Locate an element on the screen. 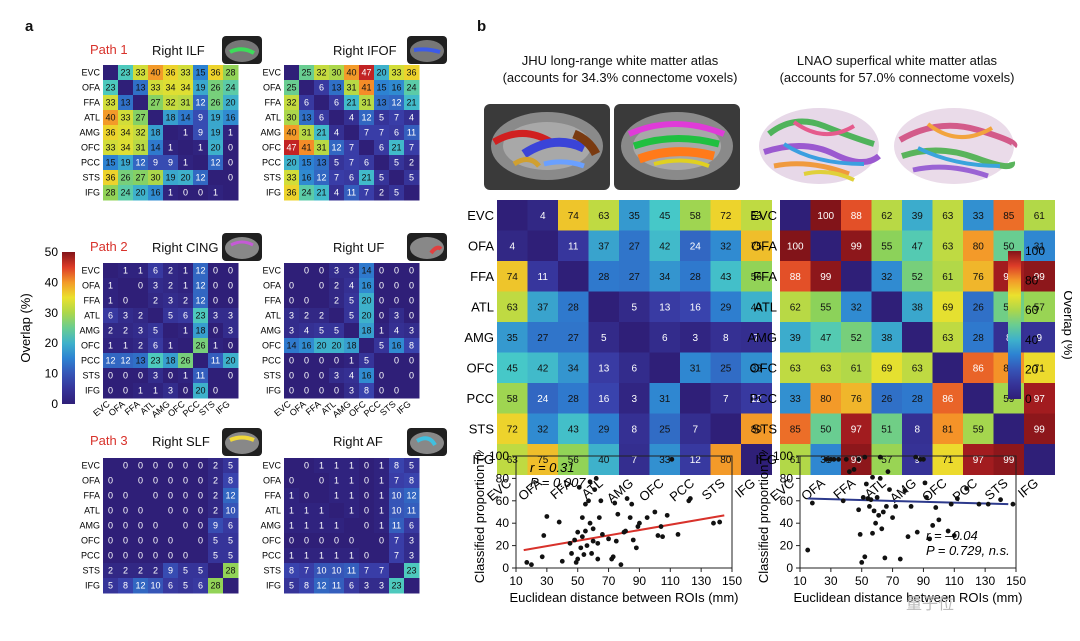 Image resolution: width=1080 pixels, height=641 pixels. cell-value: 21 is located at coordinates (351, 103).